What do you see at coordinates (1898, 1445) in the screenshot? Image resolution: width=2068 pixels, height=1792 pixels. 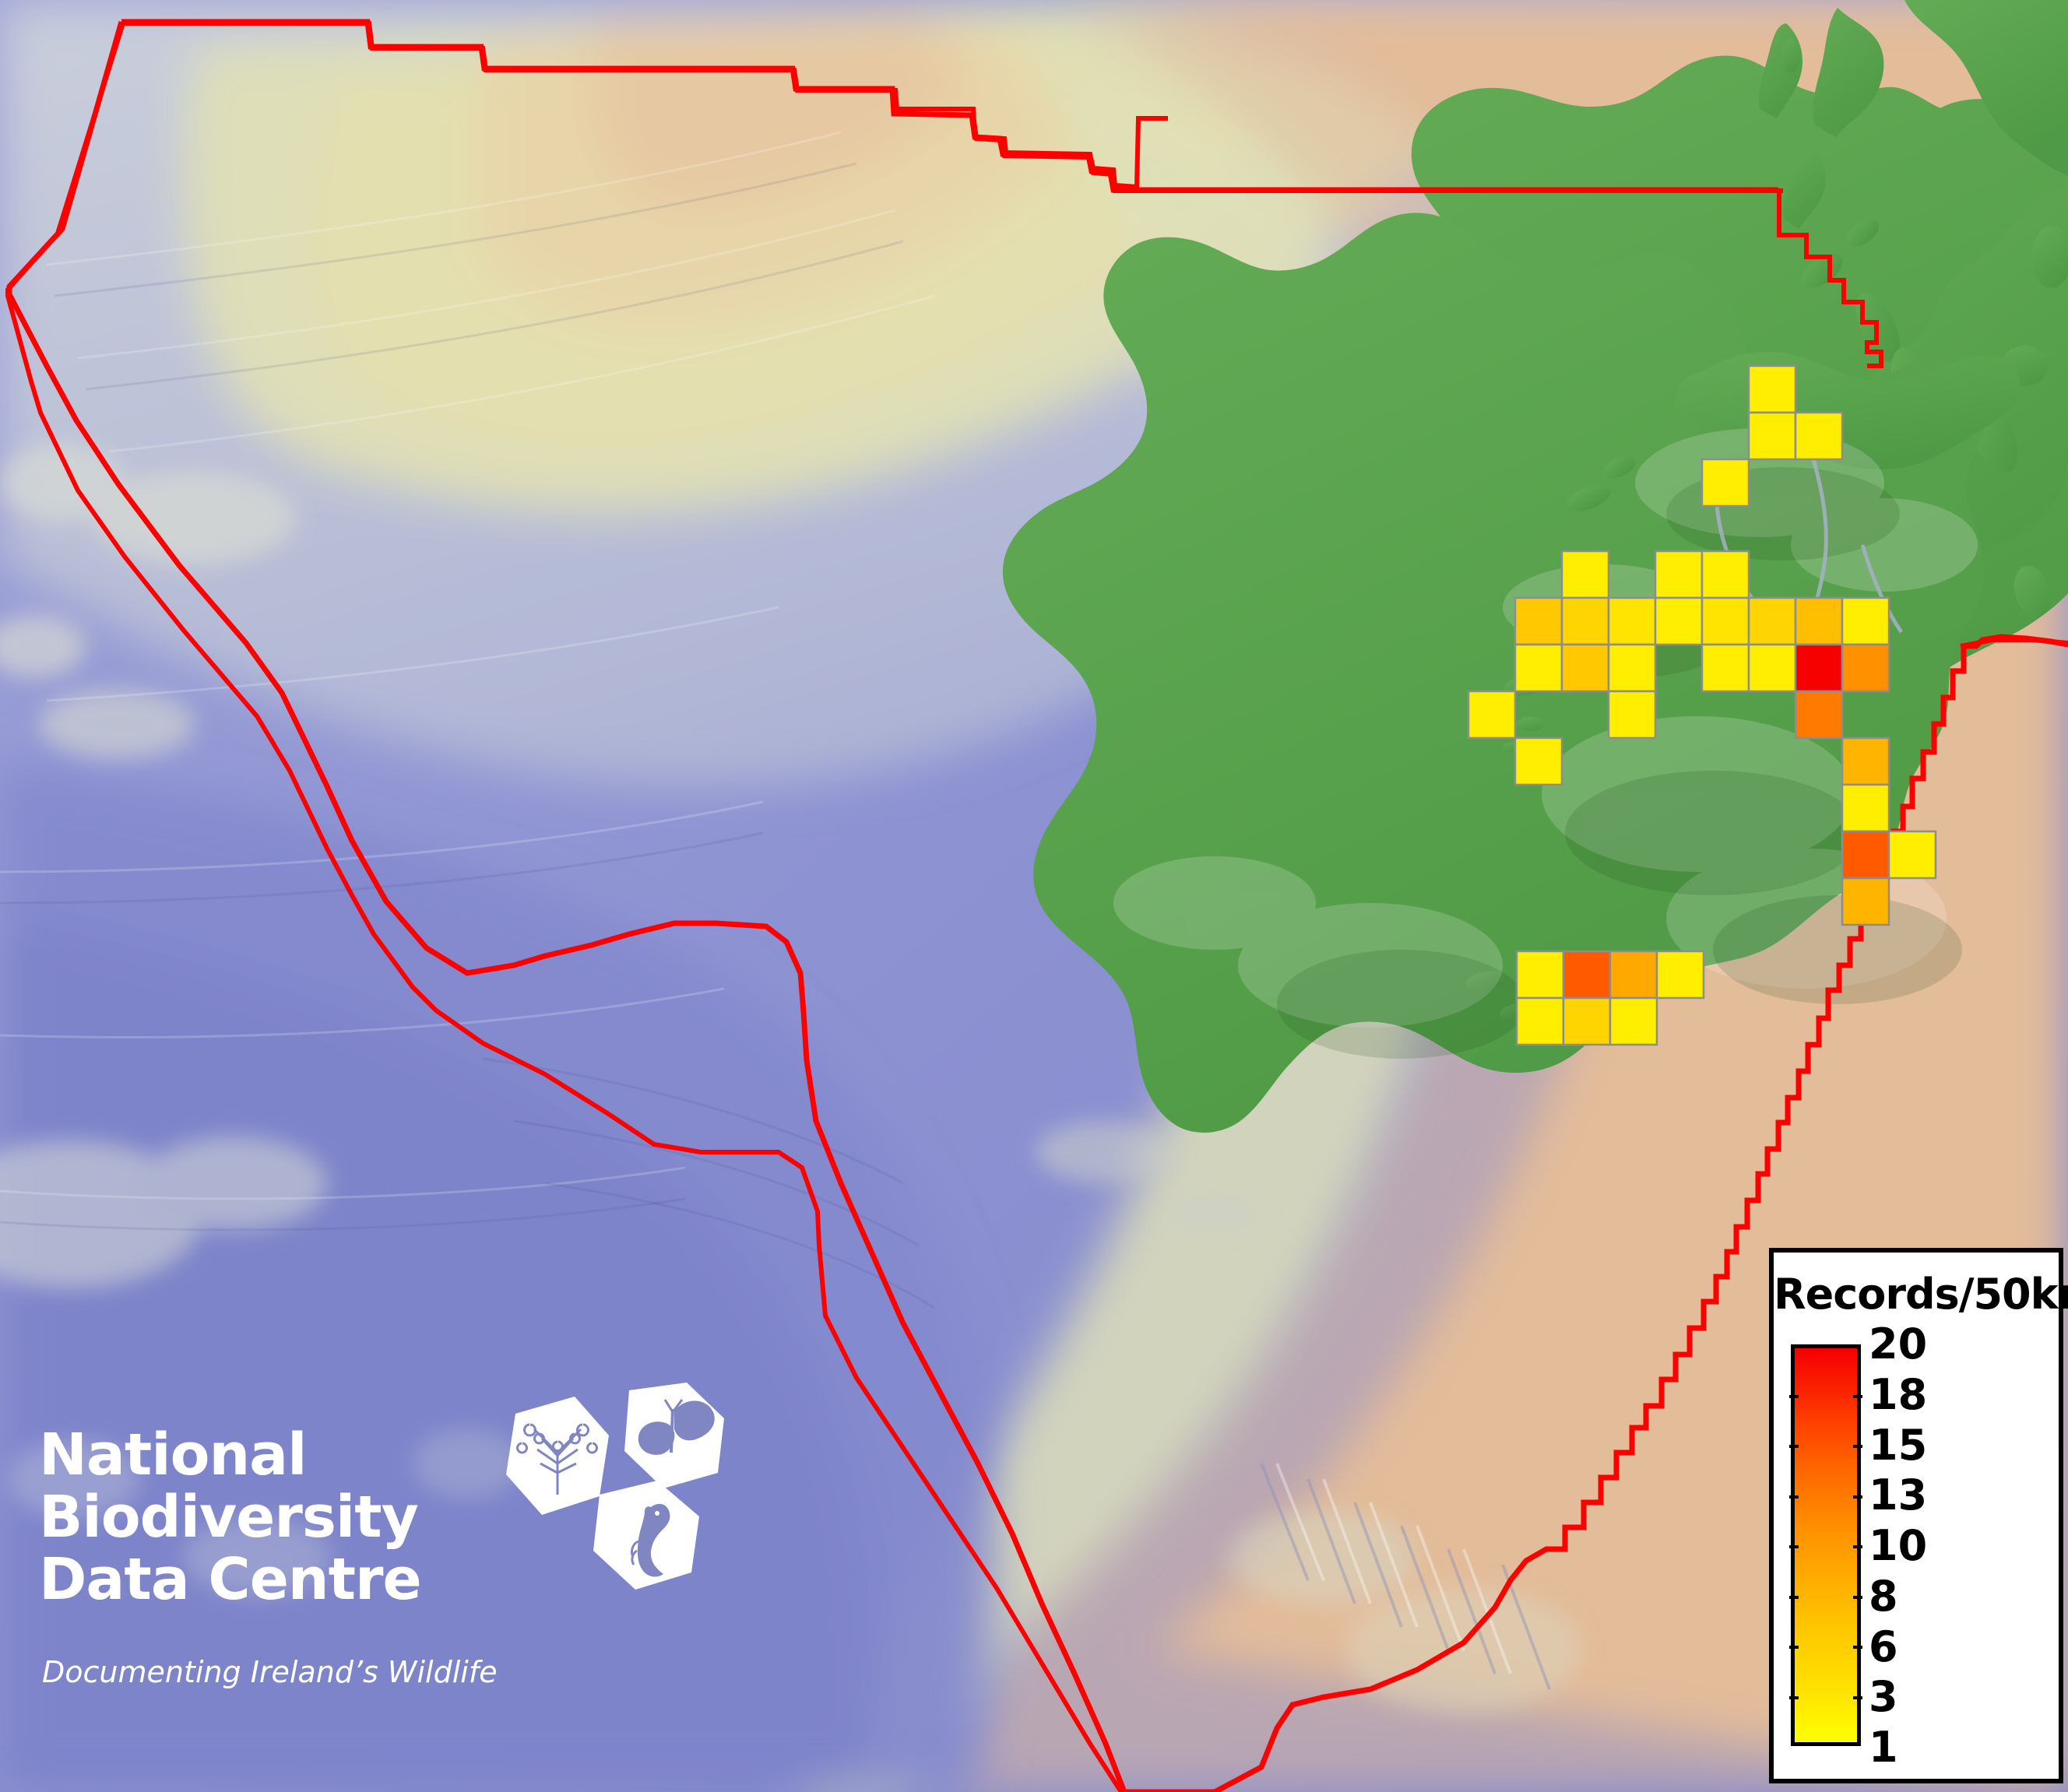 I see `legend-tick-label: 15` at bounding box center [1898, 1445].